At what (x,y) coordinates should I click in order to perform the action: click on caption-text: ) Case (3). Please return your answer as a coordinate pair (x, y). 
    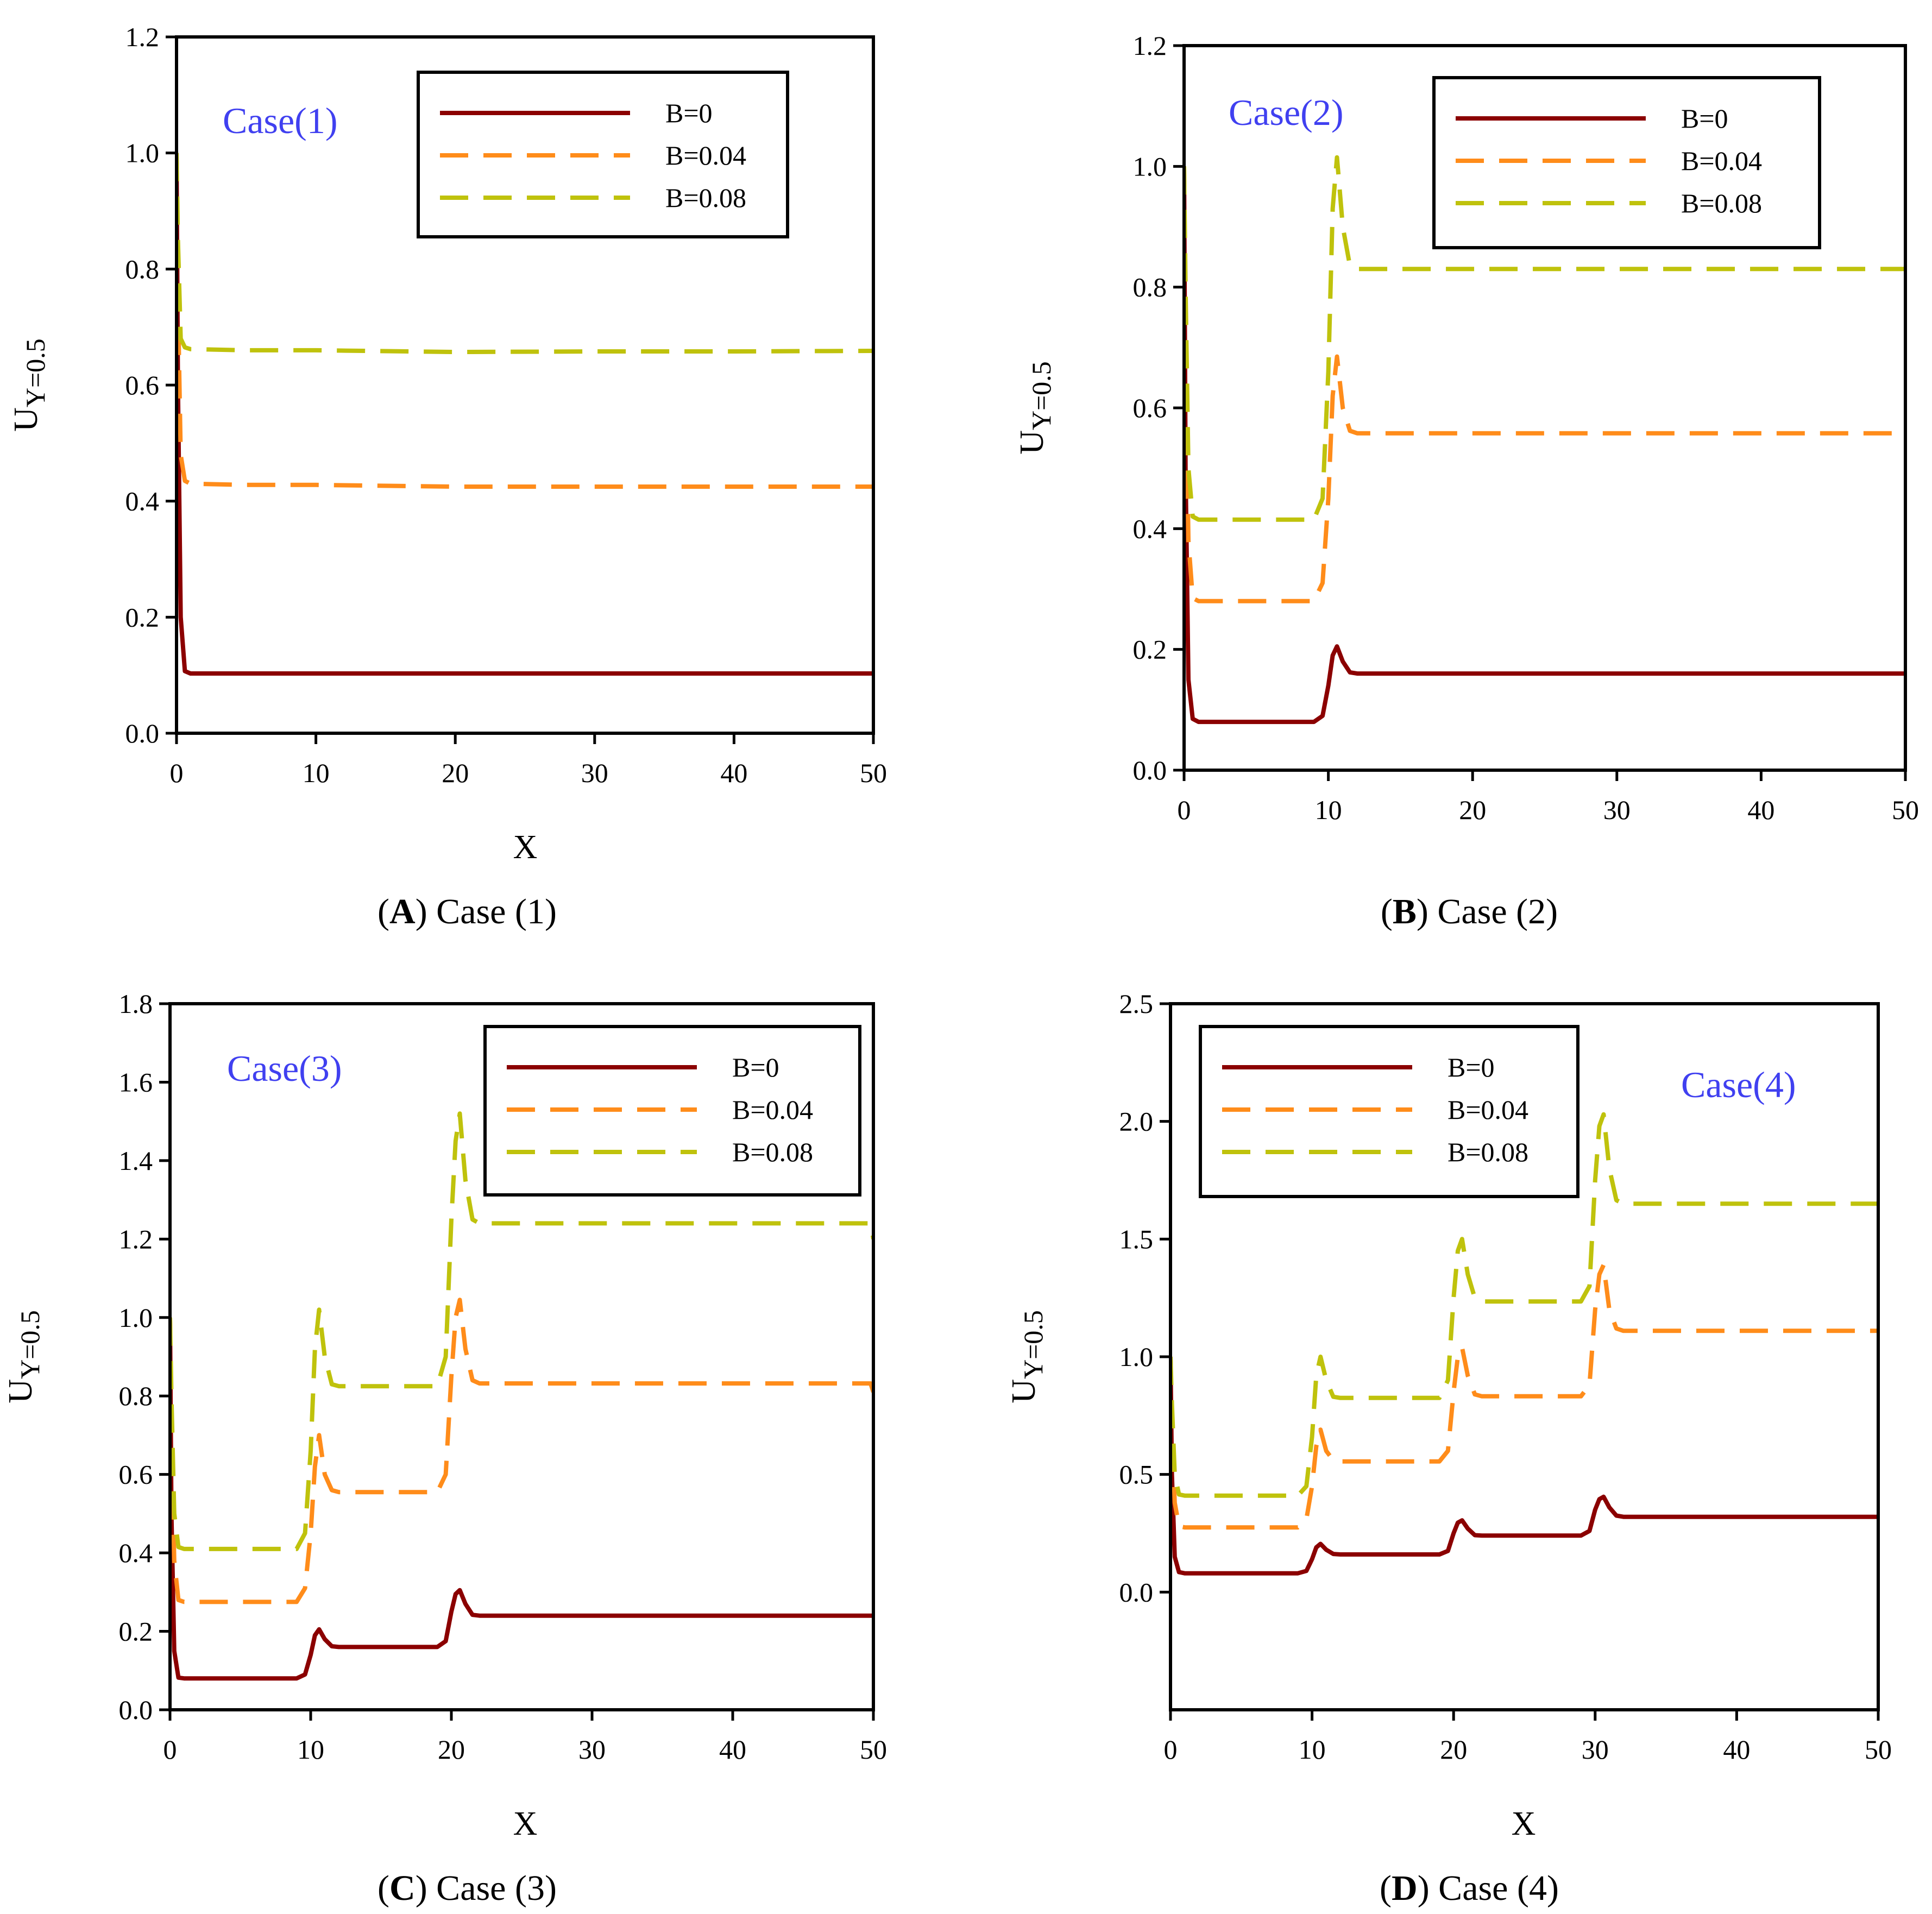
    Looking at the image, I should click on (486, 1888).